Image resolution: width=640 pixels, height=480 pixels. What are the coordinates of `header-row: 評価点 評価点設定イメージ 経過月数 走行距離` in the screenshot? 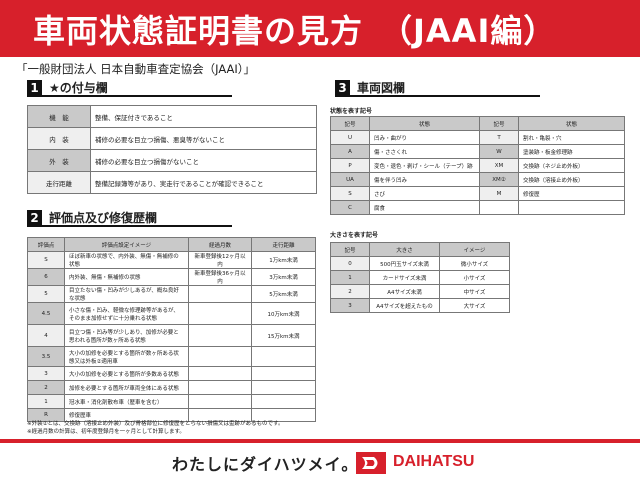 It's located at (171, 244).